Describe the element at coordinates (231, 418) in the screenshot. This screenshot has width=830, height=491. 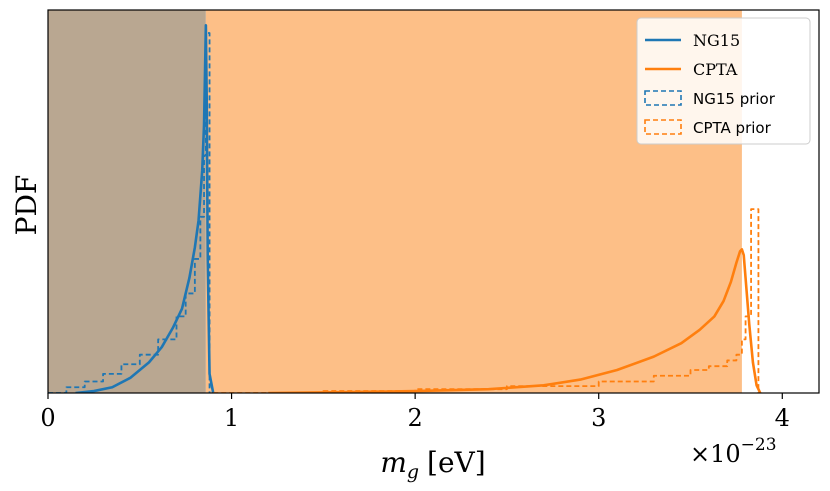
I see `x-tick-label-1: 1` at that location.